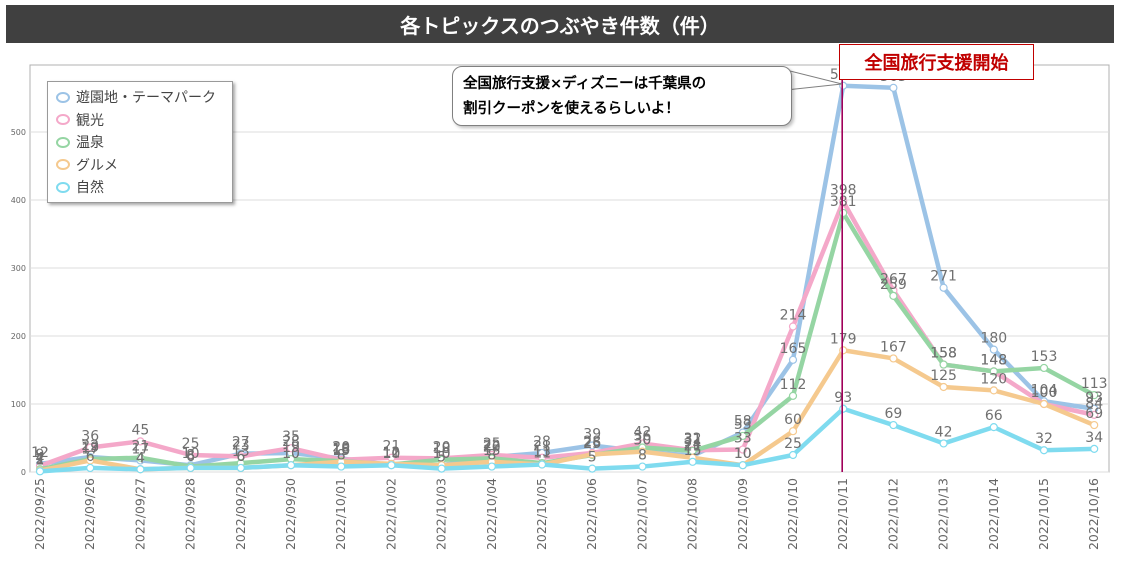 The height and width of the screenshot is (567, 1121). What do you see at coordinates (693, 447) in the screenshot?
I see `data-label-gourmet: 21` at bounding box center [693, 447].